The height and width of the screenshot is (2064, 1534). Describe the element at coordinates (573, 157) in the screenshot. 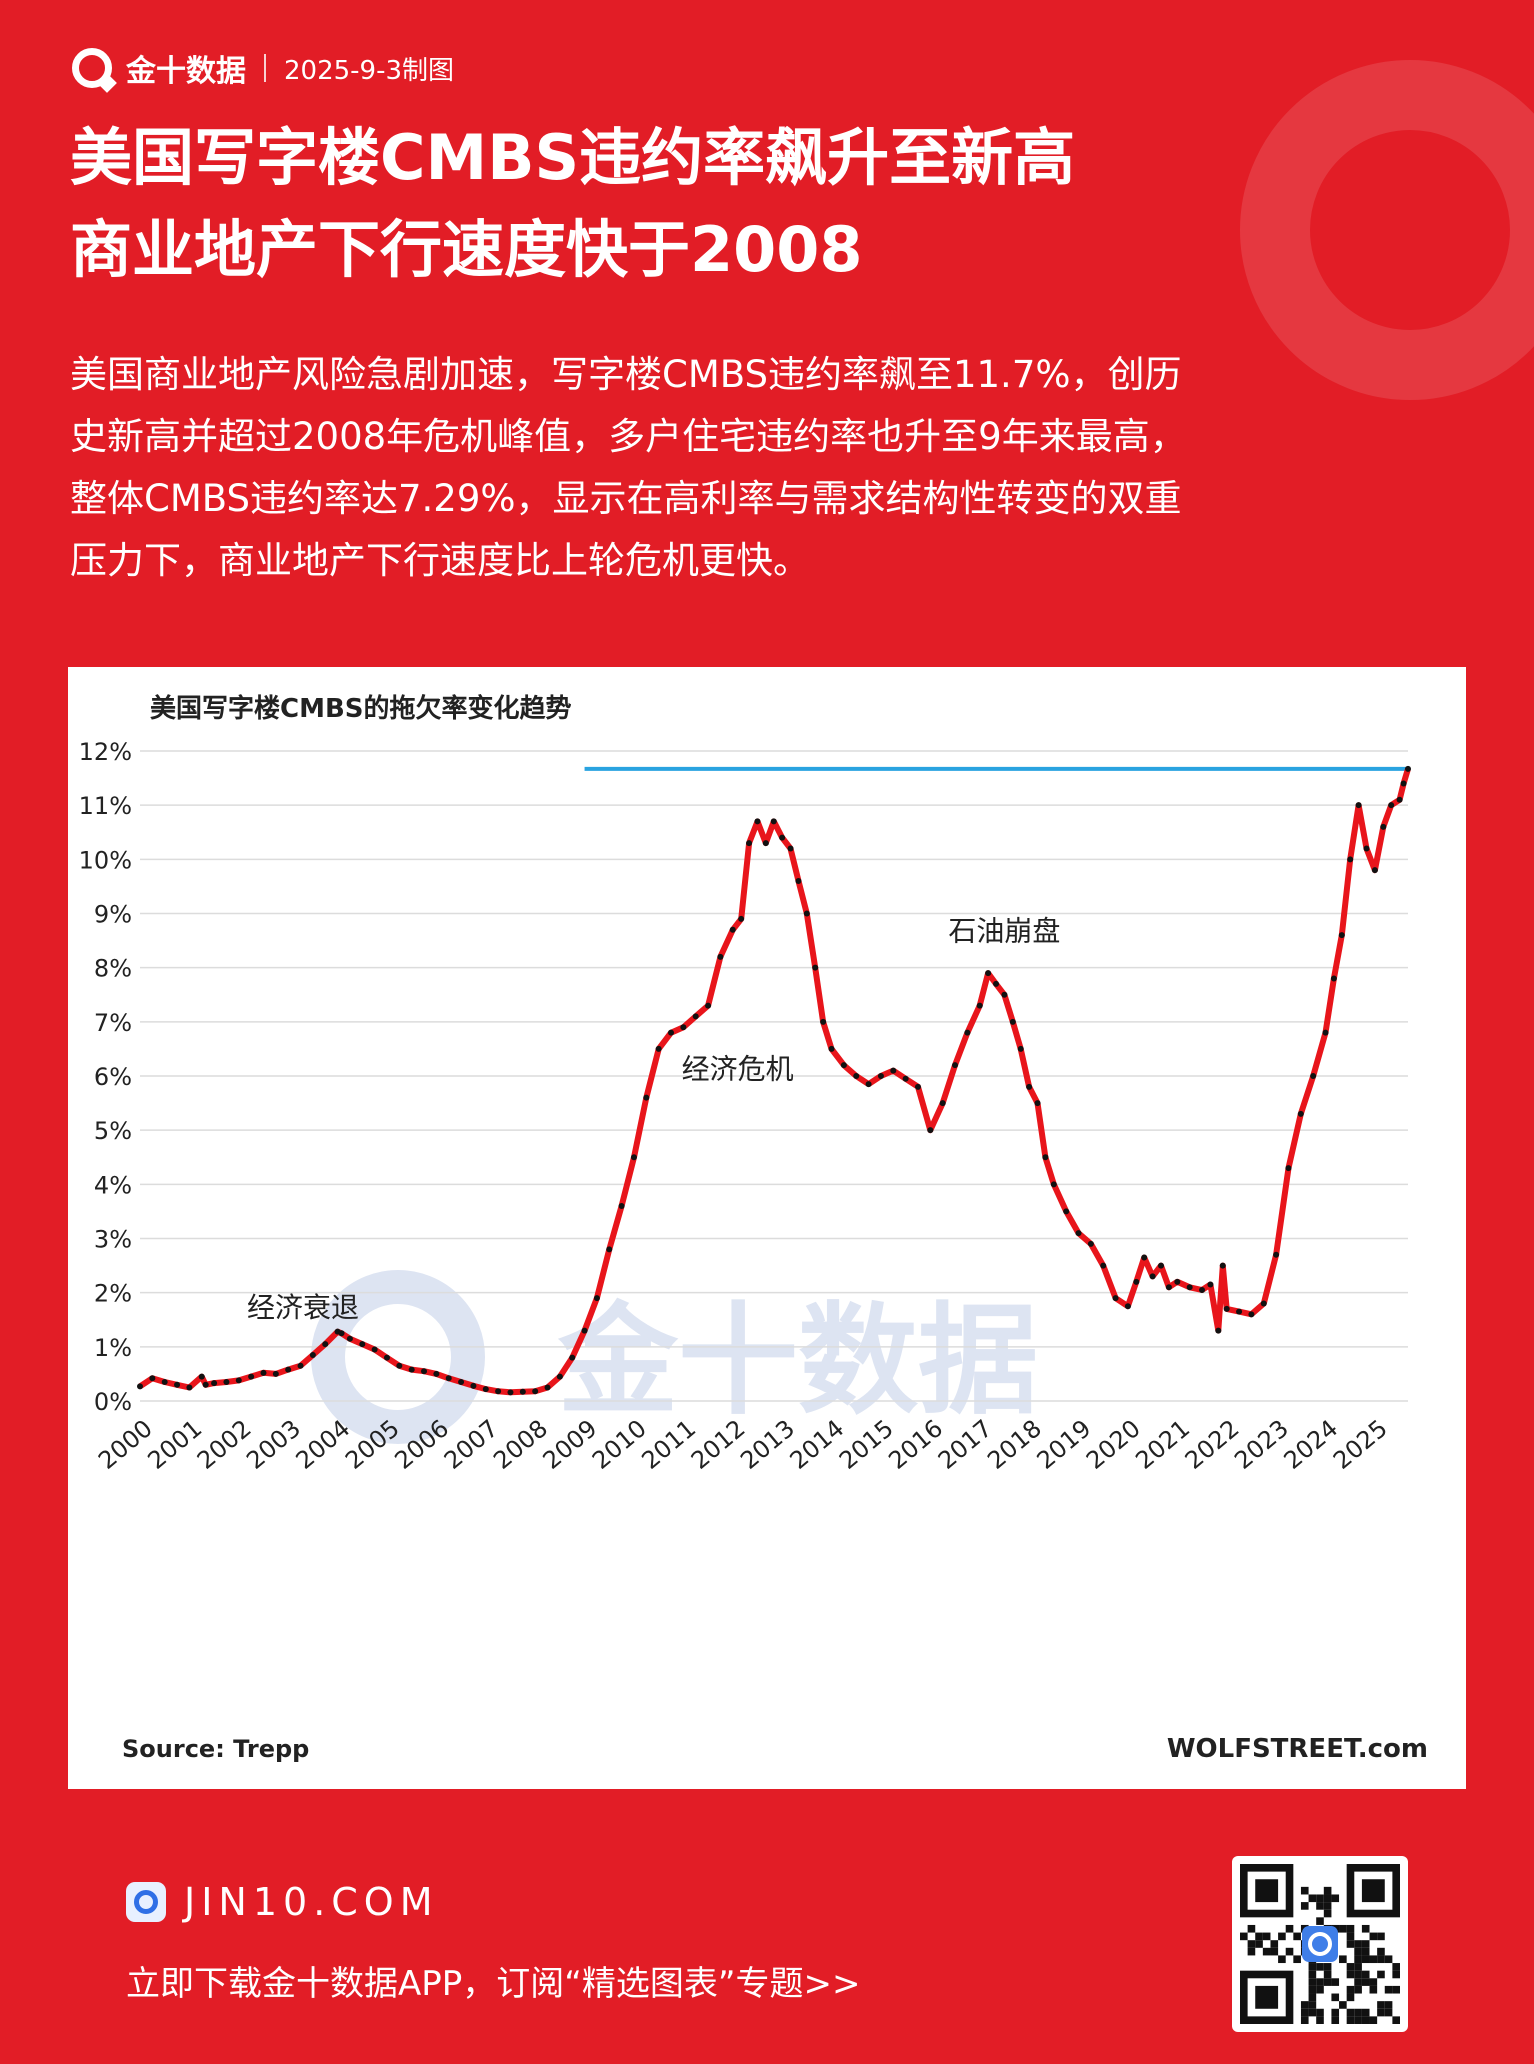

I see `title-line-1: 美国写字楼CMBS违约率飙升至新高` at that location.